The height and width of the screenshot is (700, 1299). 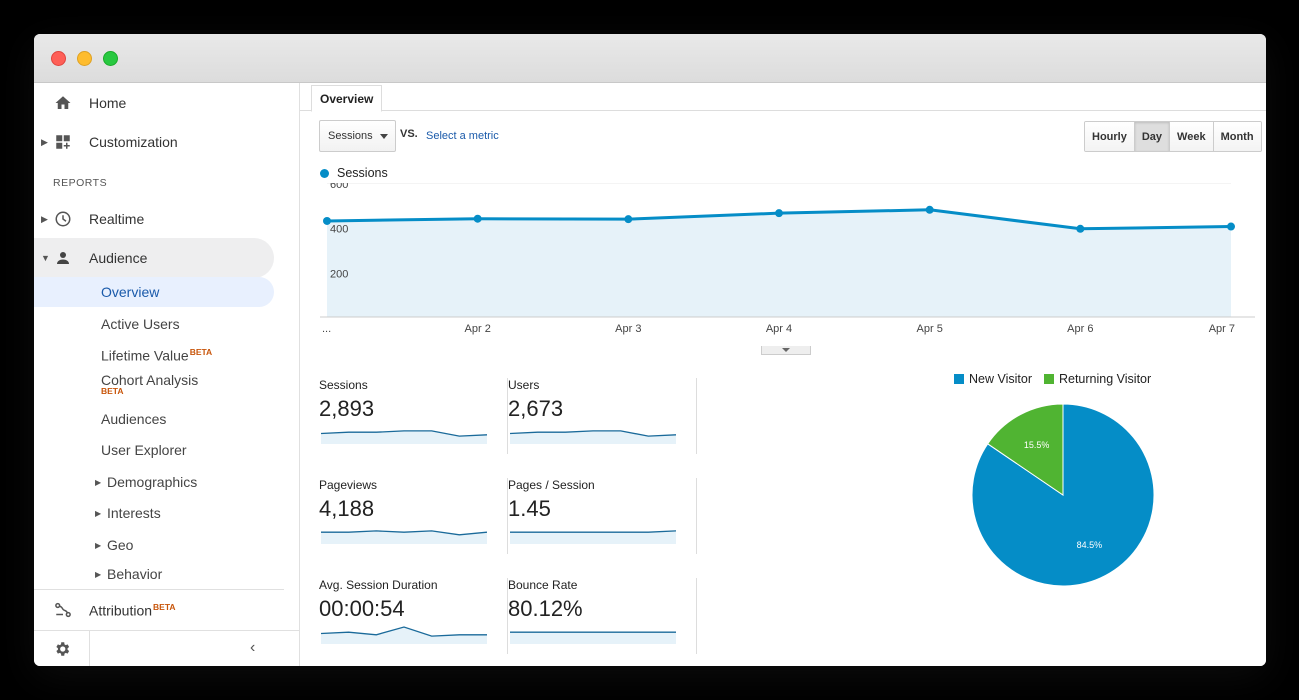 What do you see at coordinates (253, 647) in the screenshot?
I see `collapse-sidebar-icon: ‹` at bounding box center [253, 647].